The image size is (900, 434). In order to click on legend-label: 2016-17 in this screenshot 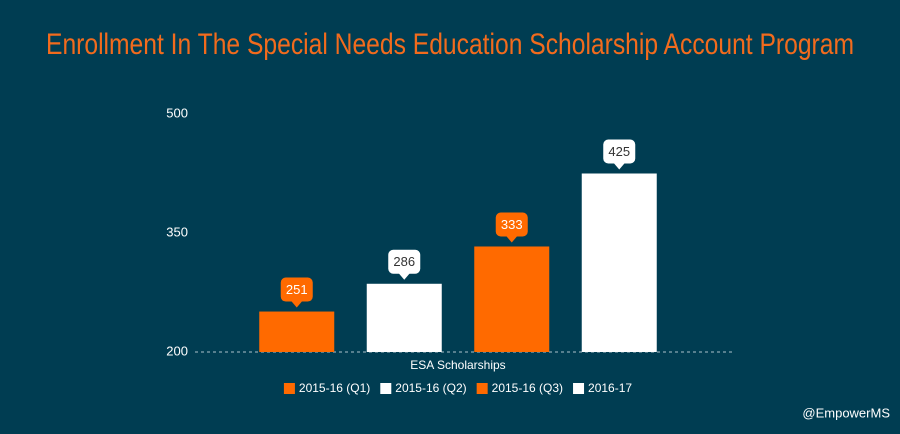, I will do `click(610, 388)`.